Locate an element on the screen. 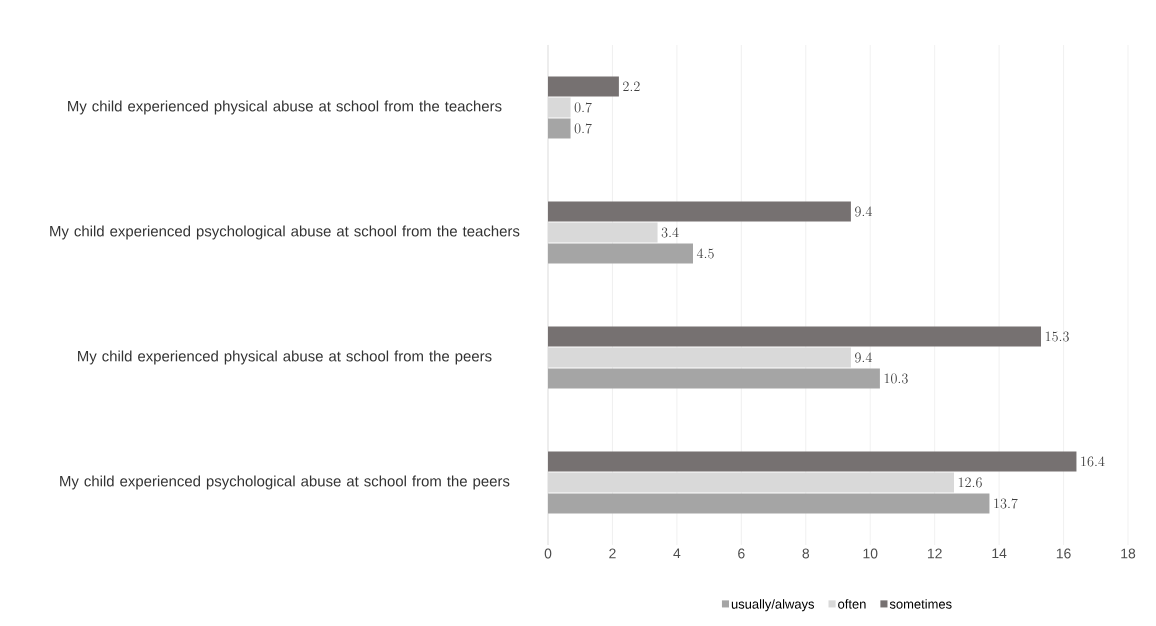 This screenshot has width=1156, height=626. x-tick-label: 6 is located at coordinates (741, 553).